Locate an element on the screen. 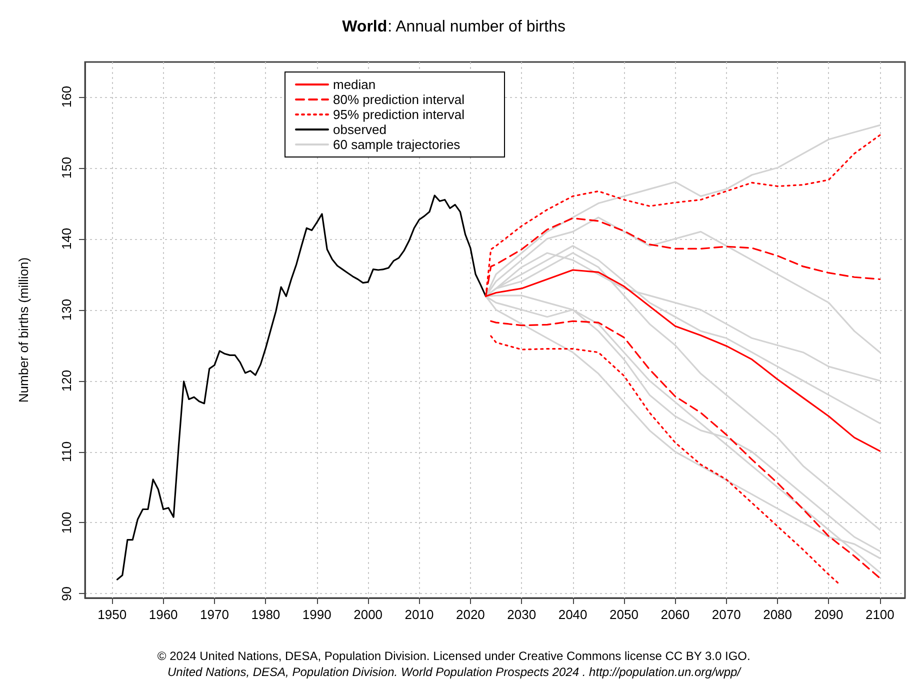 The height and width of the screenshot is (686, 908). x-tick-label: 2070 is located at coordinates (726, 614).